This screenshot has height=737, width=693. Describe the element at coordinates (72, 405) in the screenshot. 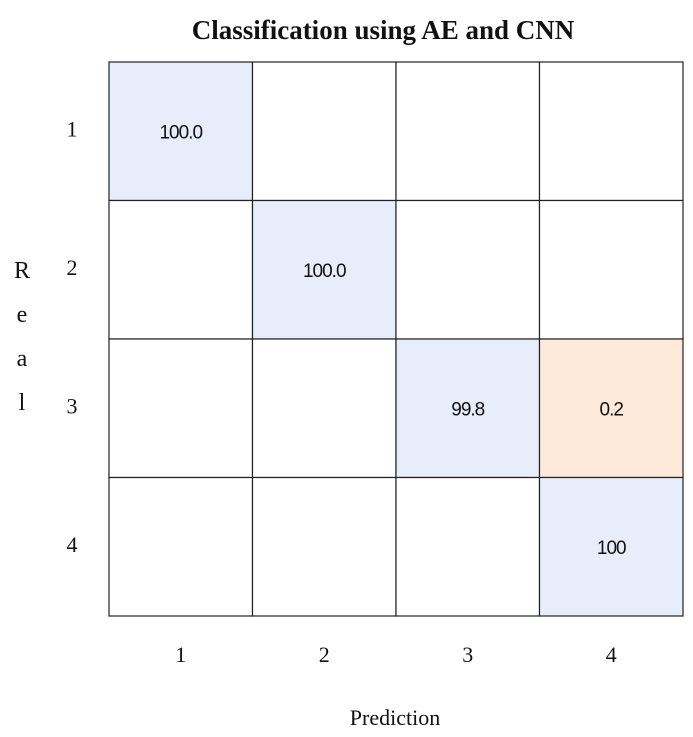

I see `y-tick-label: 3` at that location.